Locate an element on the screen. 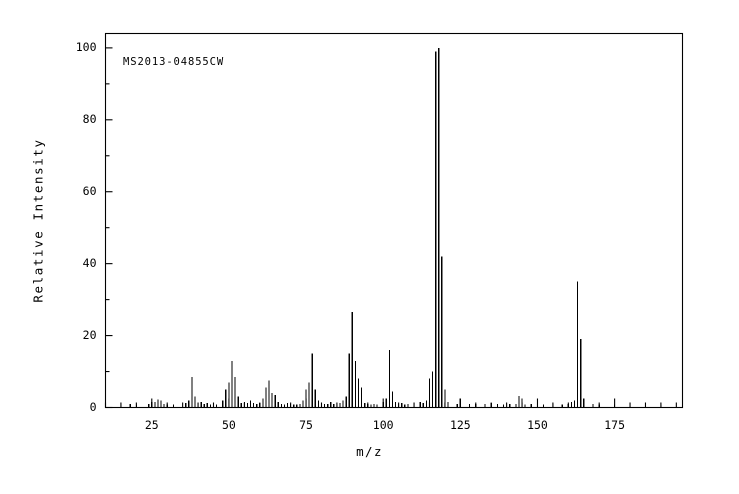 The height and width of the screenshot is (494, 739). sample-id-annotation: MS2013-04855CW is located at coordinates (174, 62).